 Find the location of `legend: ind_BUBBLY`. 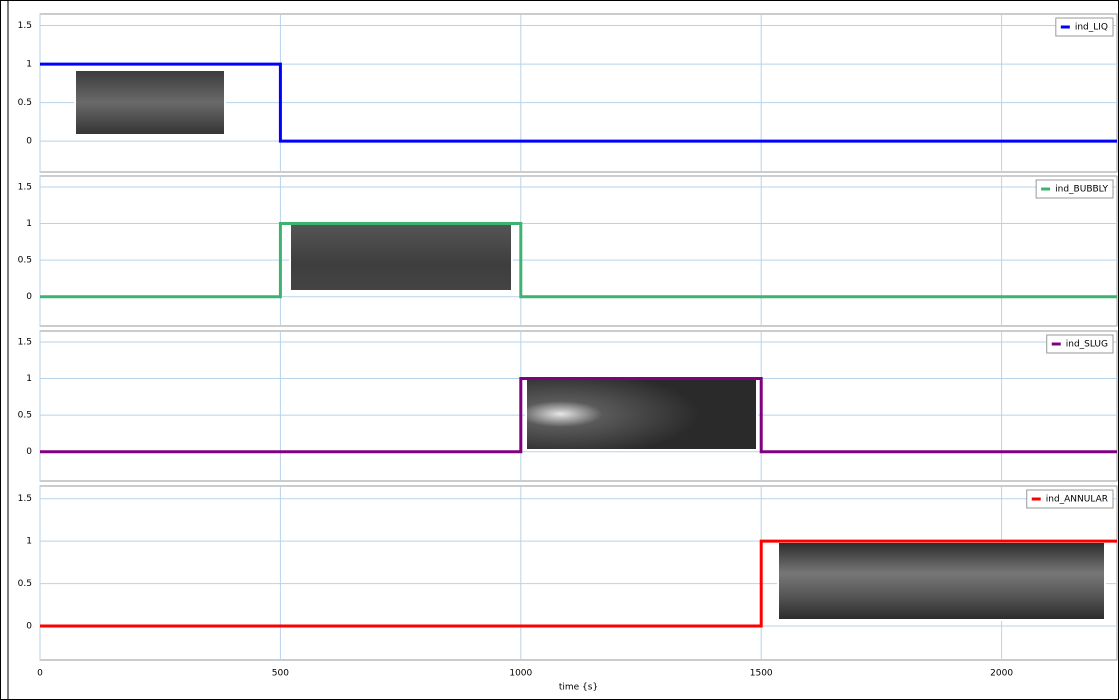

legend: ind_BUBBLY is located at coordinates (1074, 189).